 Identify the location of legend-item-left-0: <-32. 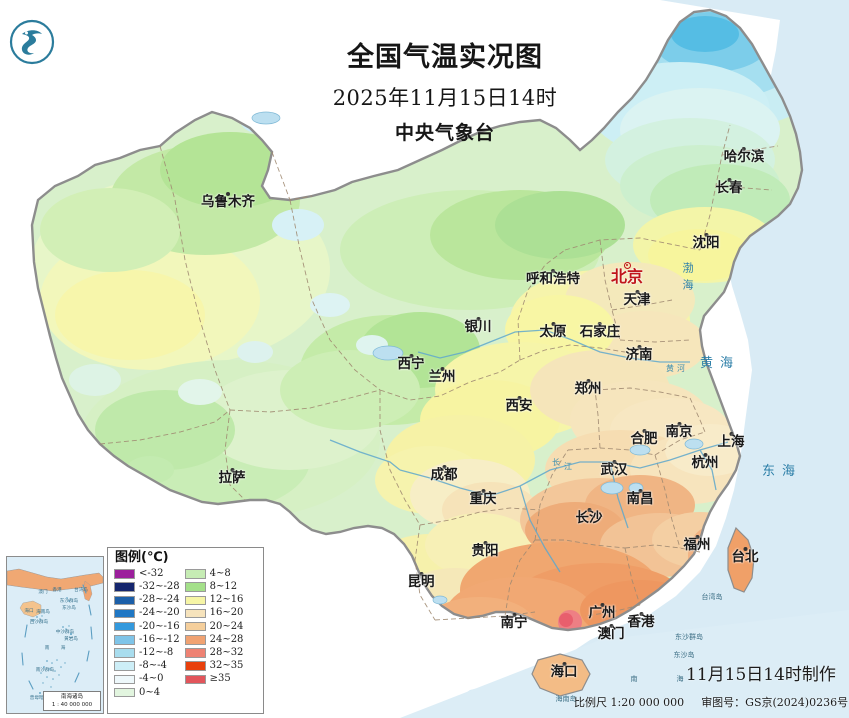
(147, 573).